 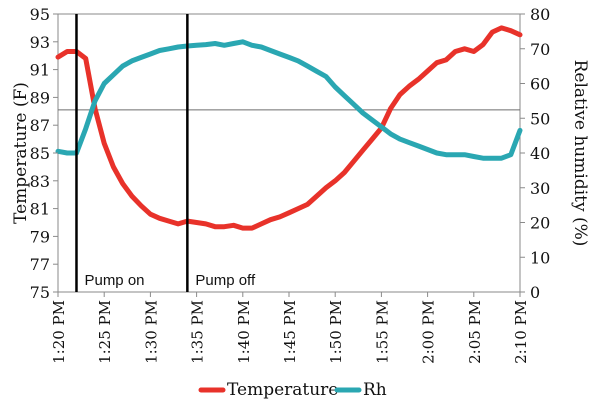 I want to click on left-tick-label: 85, so click(x=40, y=153).